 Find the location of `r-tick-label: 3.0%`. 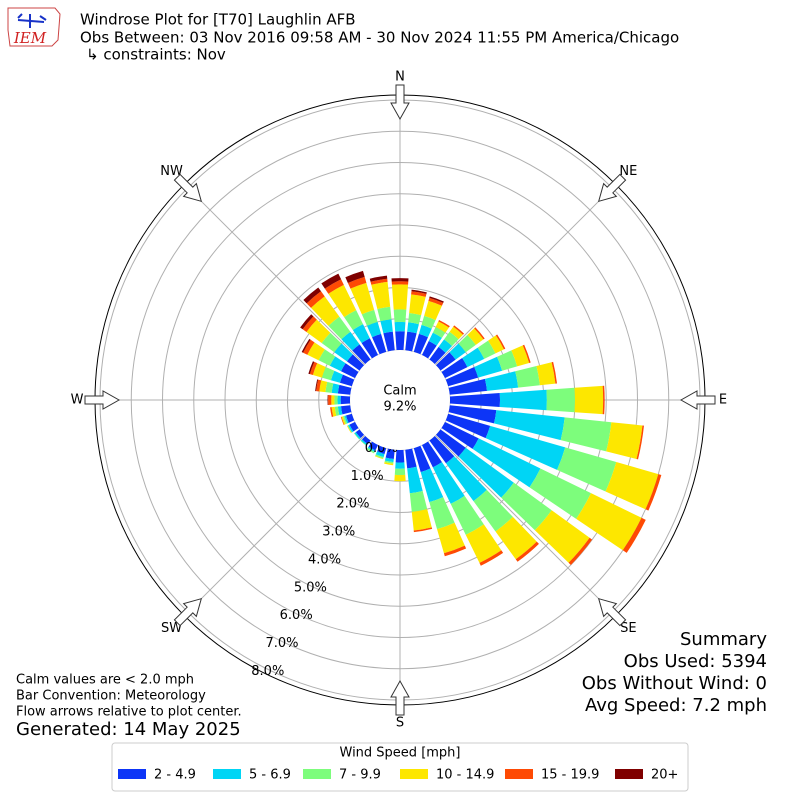

r-tick-label: 3.0% is located at coordinates (338, 532).